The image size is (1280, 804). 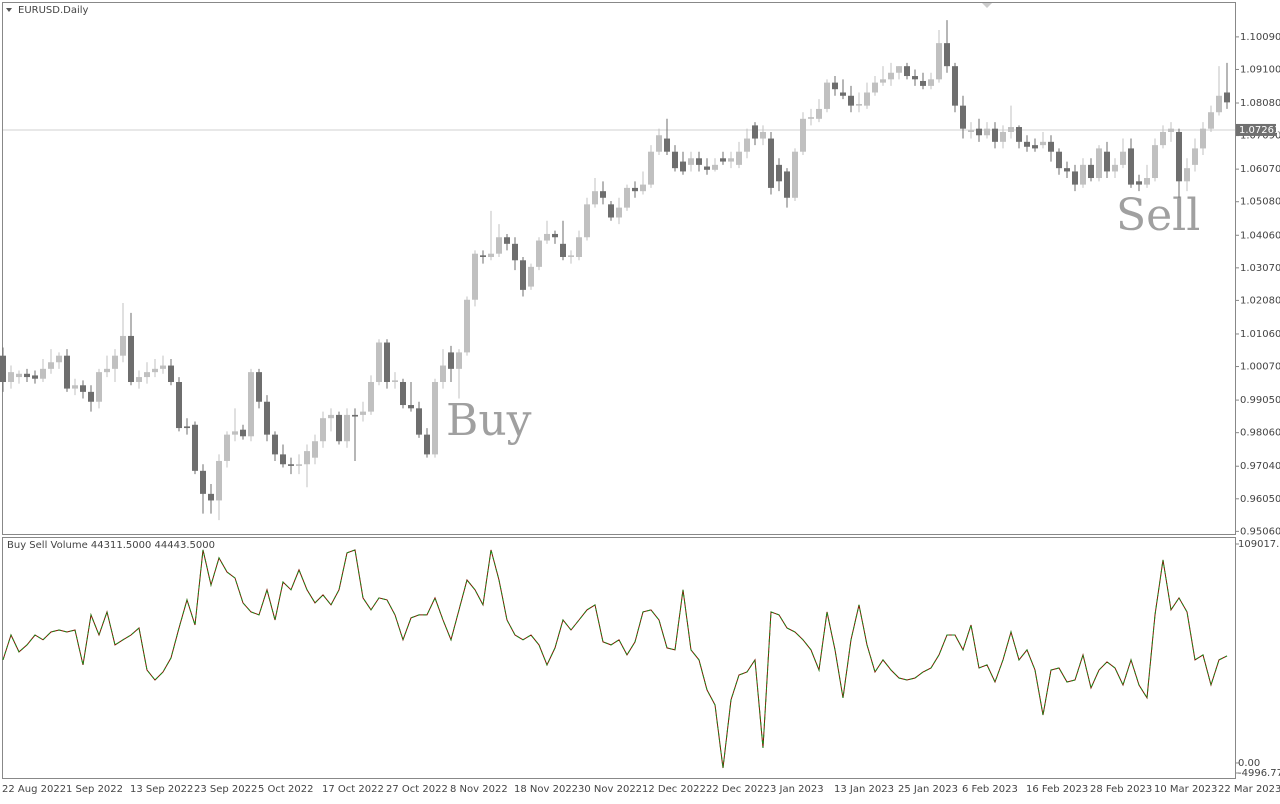 I want to click on y-tick-label: 1.02080, so click(x=1260, y=300).